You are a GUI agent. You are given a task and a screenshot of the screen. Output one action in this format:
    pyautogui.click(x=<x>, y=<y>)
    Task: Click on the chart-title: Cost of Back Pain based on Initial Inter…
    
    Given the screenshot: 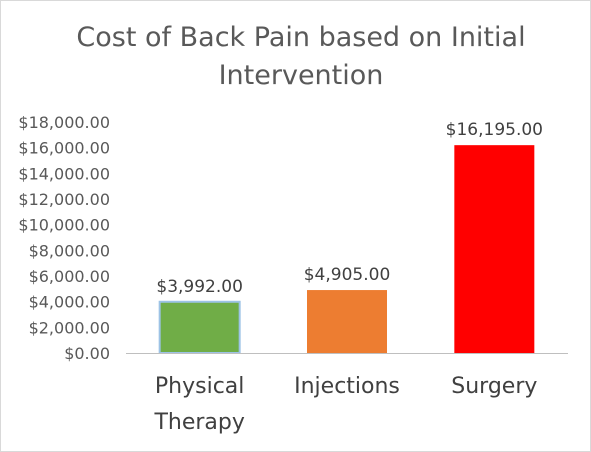 What is the action you would take?
    pyautogui.click(x=301, y=56)
    